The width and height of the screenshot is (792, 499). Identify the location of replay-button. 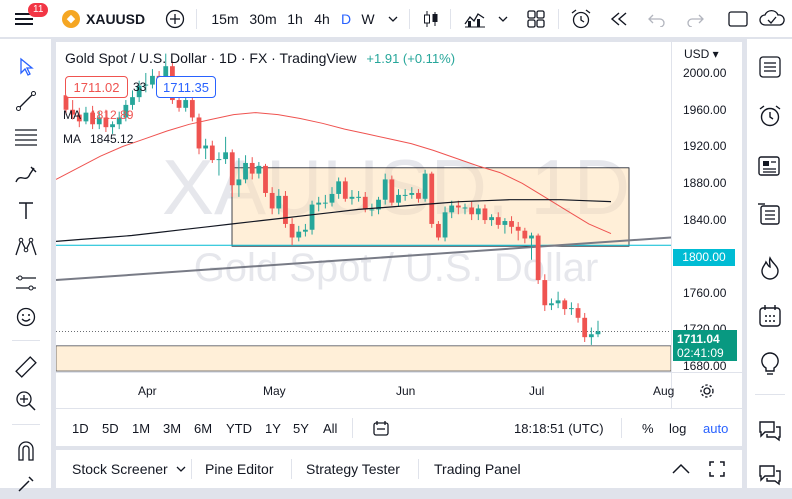
(619, 19).